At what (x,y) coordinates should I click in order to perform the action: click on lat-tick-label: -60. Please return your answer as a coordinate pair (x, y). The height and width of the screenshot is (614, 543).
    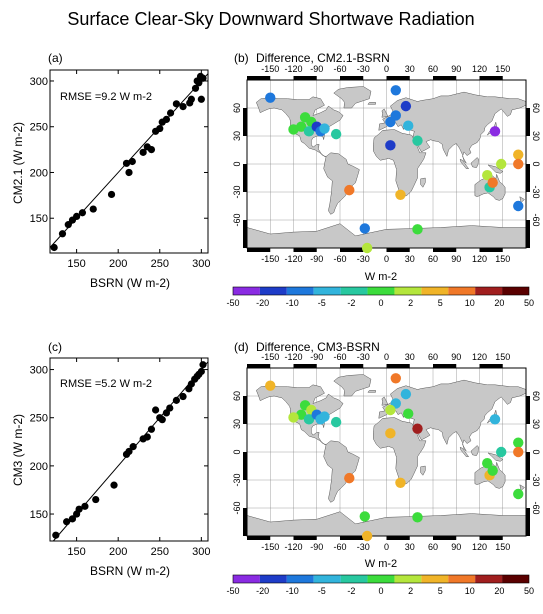
    Looking at the image, I should click on (536, 219).